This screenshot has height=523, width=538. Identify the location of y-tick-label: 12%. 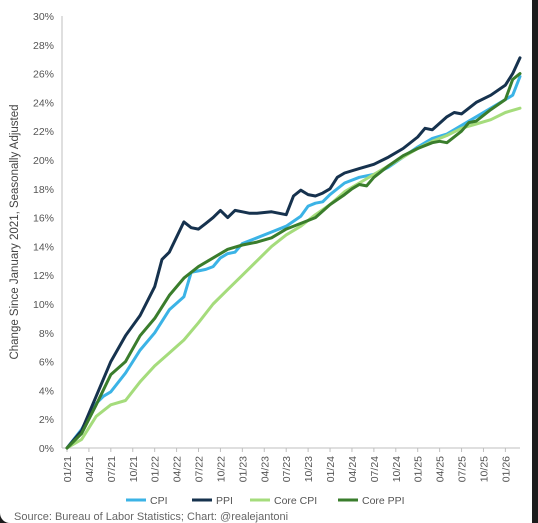
(43, 276).